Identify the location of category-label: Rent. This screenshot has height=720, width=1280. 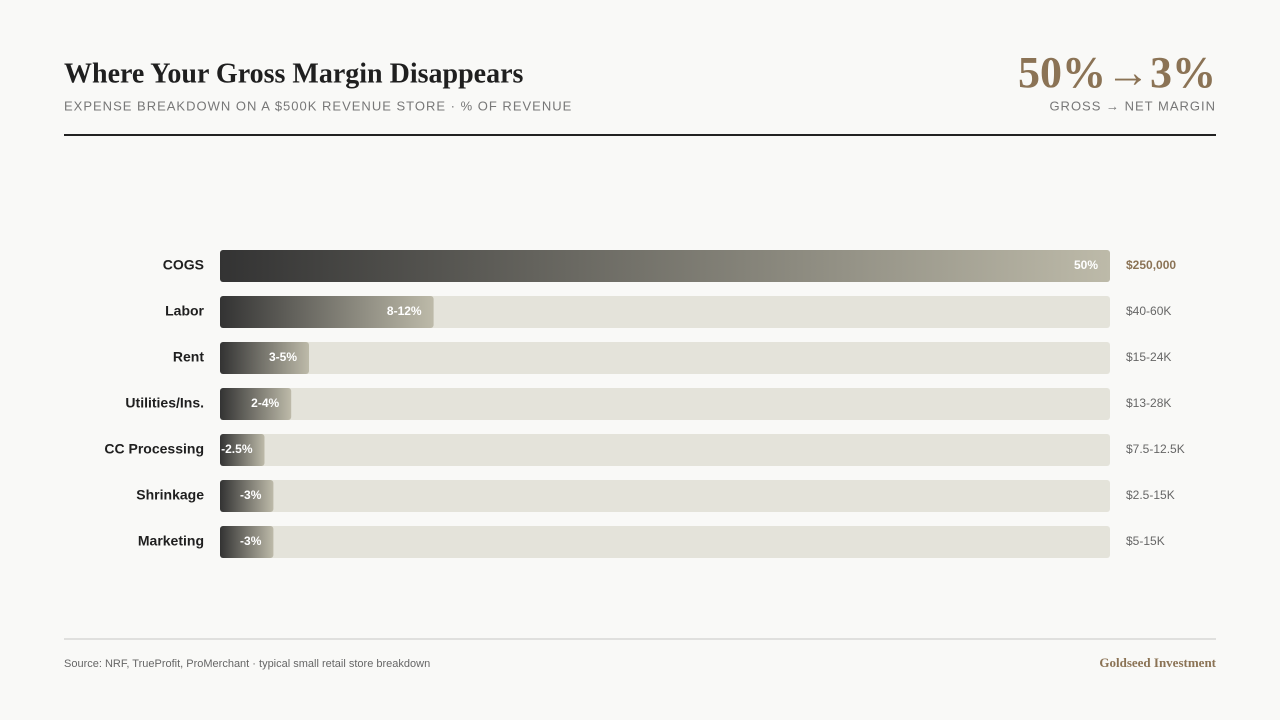
(188, 357).